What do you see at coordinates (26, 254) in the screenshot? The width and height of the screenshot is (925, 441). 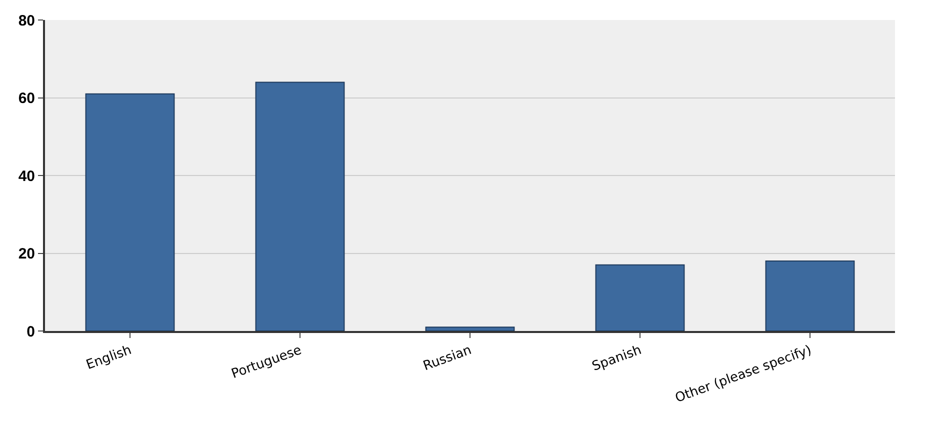 I see `y-tick-label: 20` at bounding box center [26, 254].